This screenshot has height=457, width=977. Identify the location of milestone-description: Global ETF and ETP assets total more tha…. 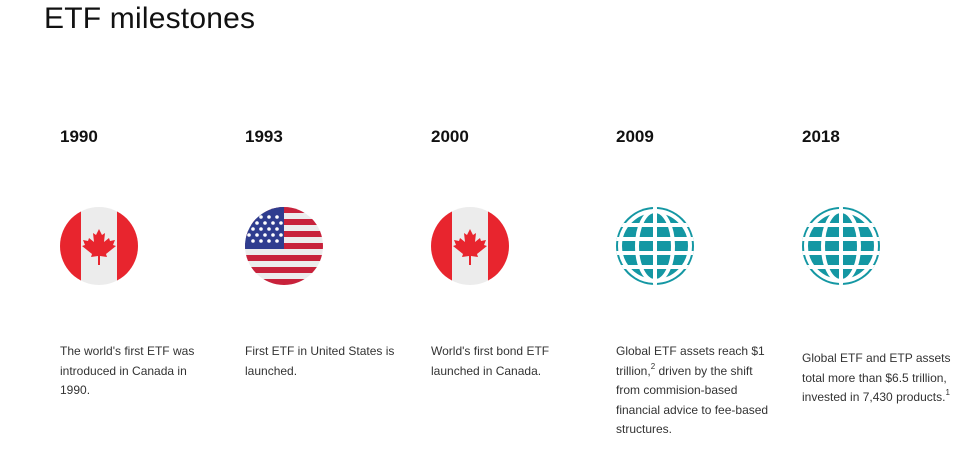
(880, 378).